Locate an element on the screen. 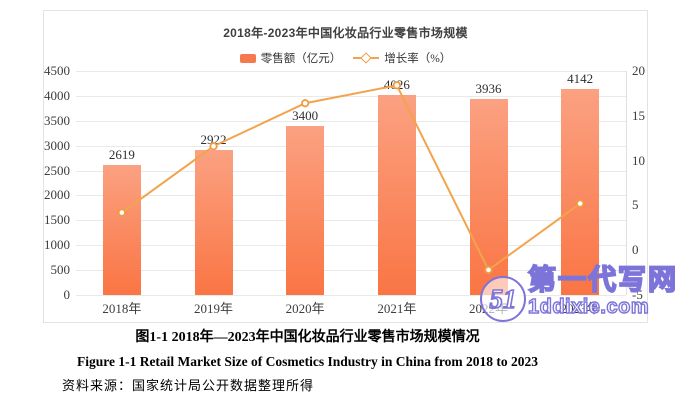 The width and height of the screenshot is (682, 400). bar-value-label: 4142 is located at coordinates (580, 78).